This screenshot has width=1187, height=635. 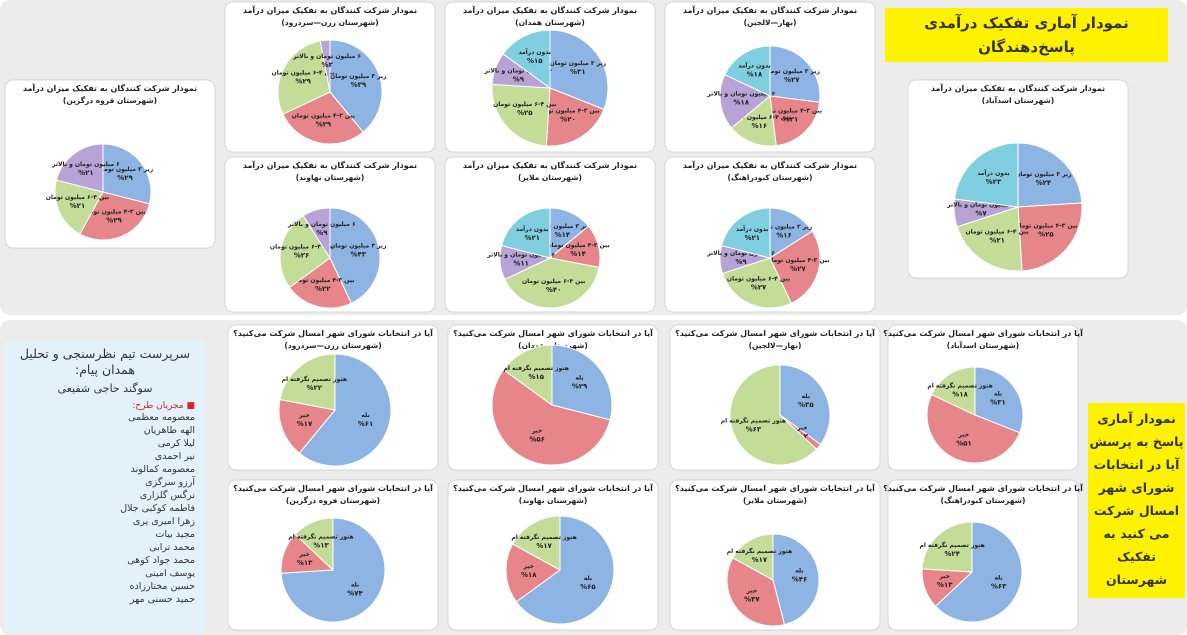 I want to click on header-line: تفکیک, so click(x=1136, y=556).